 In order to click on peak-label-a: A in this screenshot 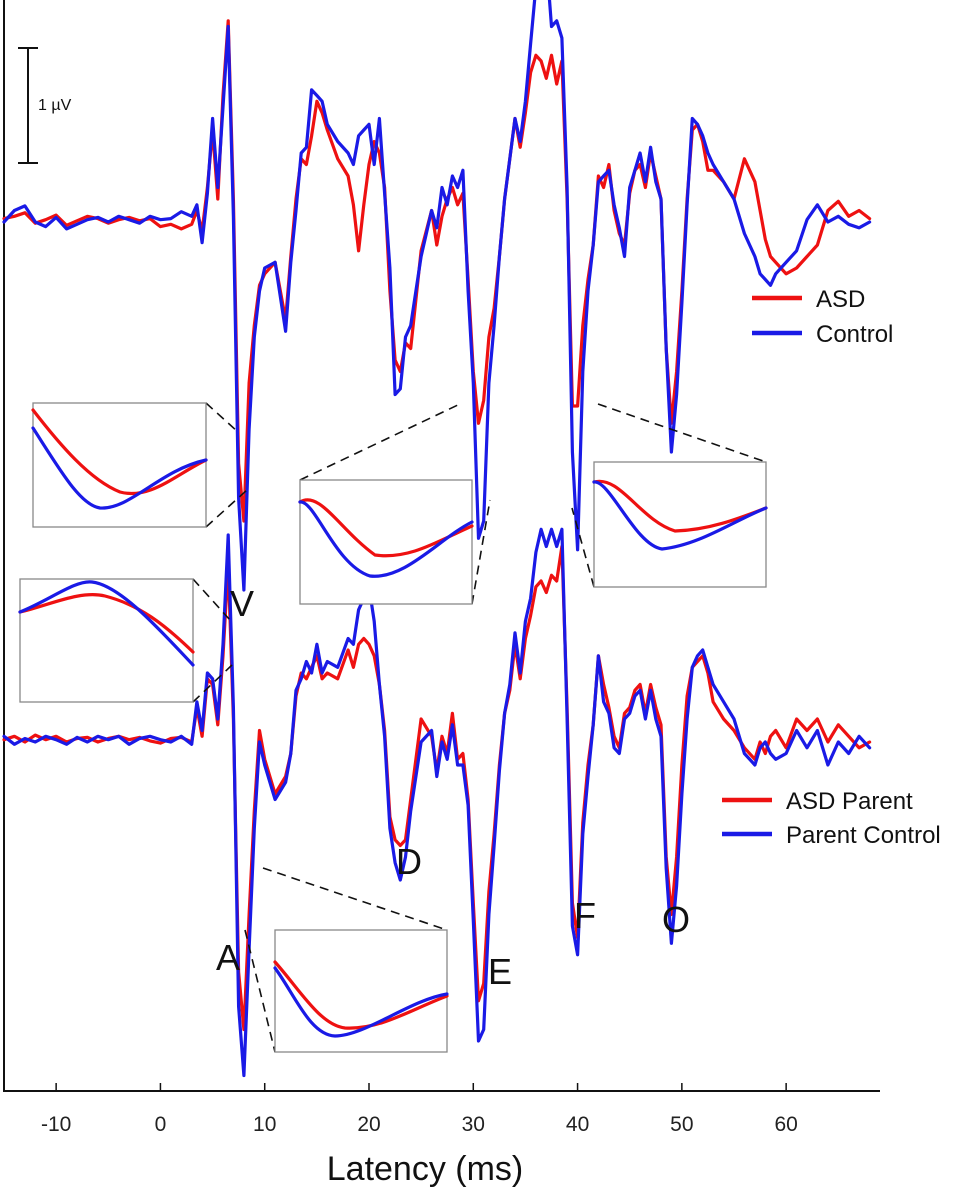, I will do `click(228, 957)`.